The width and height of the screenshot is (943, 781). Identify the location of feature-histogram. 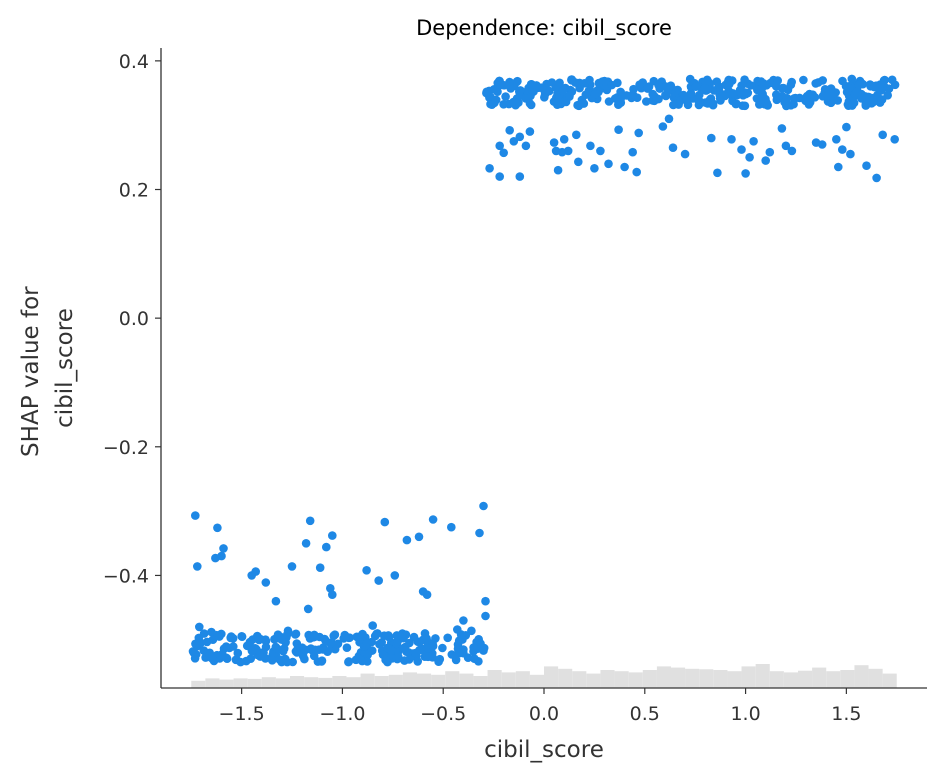
(544, 676).